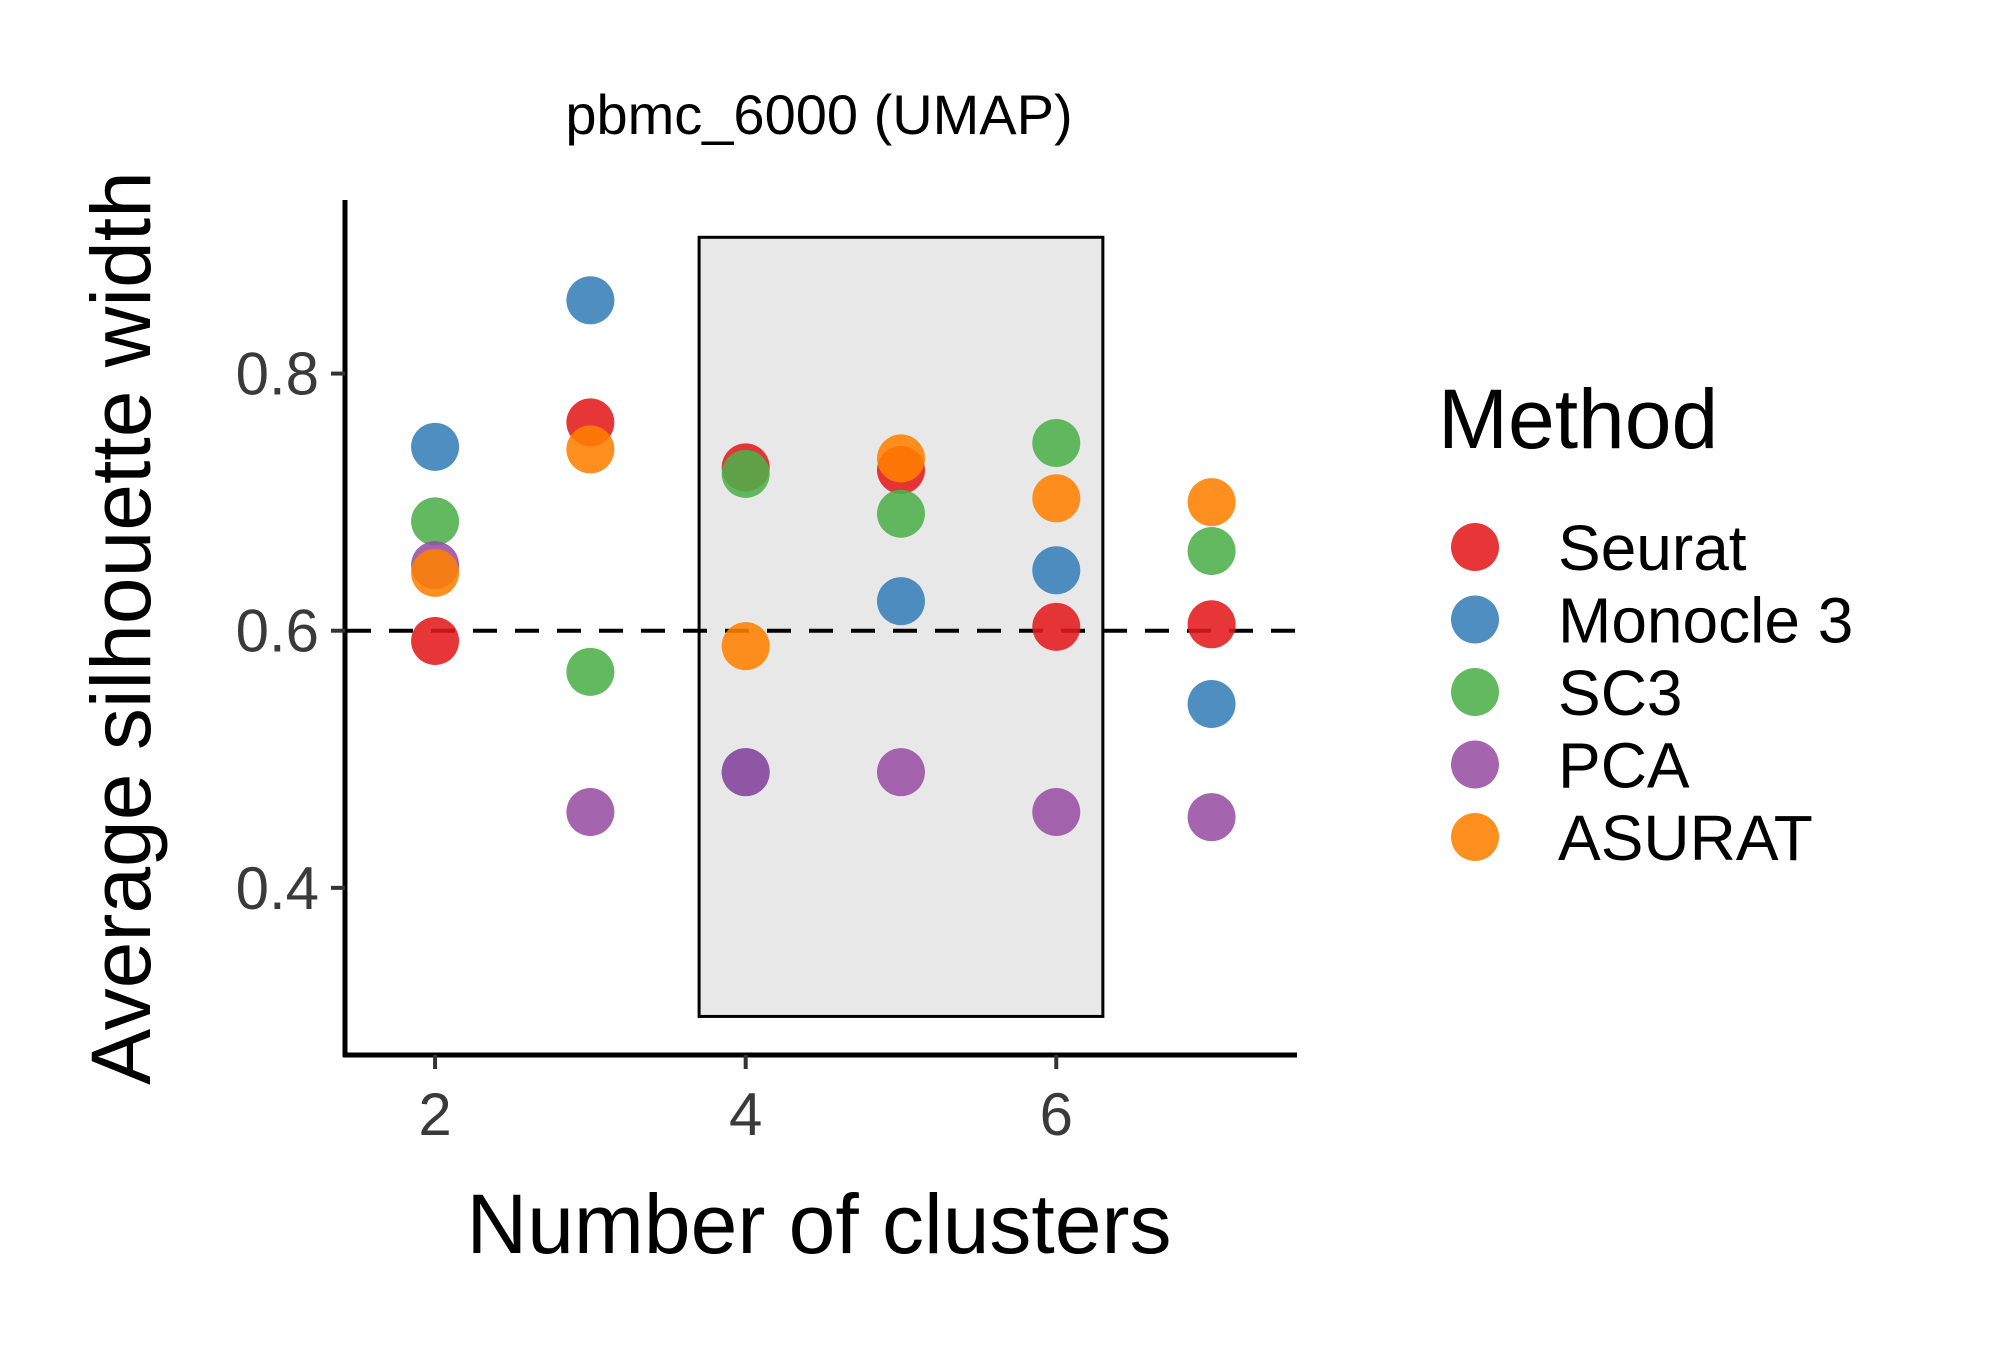 The image size is (2010, 1350). Describe the element at coordinates (1578, 419) in the screenshot. I see `legend-title: Method` at that location.